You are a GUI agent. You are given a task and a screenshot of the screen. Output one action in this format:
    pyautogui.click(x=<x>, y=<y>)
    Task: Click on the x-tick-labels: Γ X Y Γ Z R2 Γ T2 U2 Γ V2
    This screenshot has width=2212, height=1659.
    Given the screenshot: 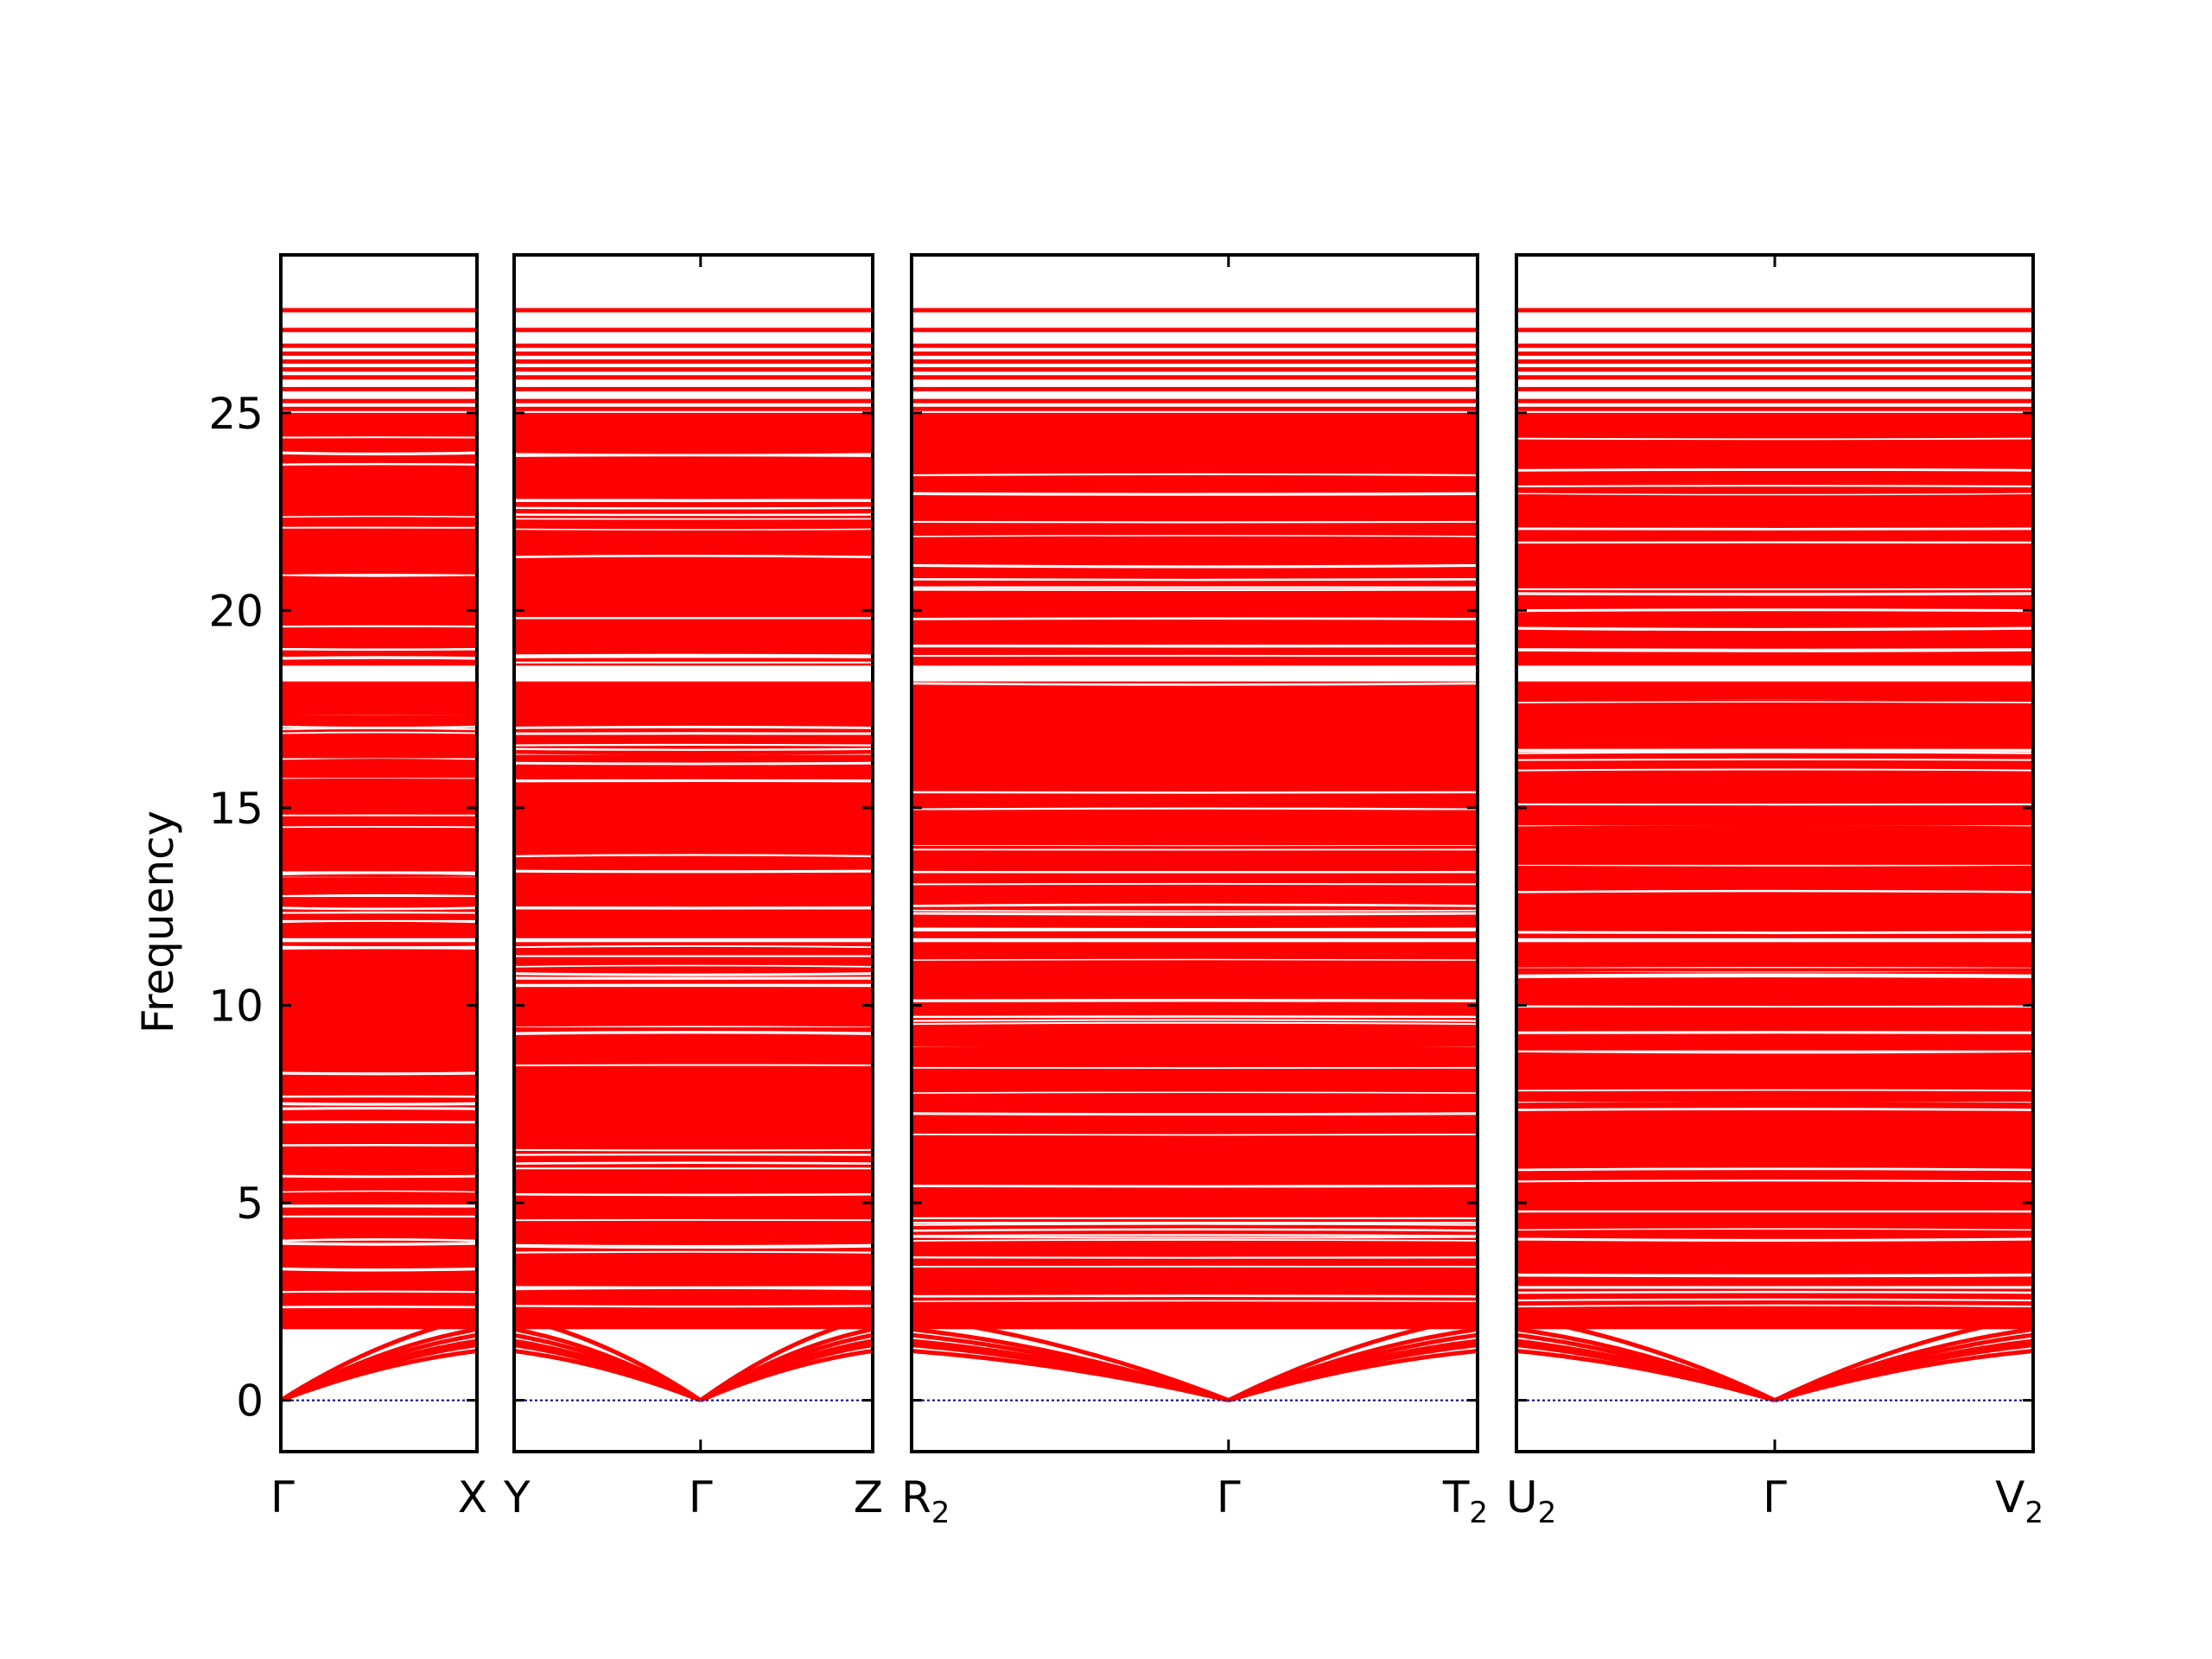 What is the action you would take?
    pyautogui.click(x=1157, y=1501)
    